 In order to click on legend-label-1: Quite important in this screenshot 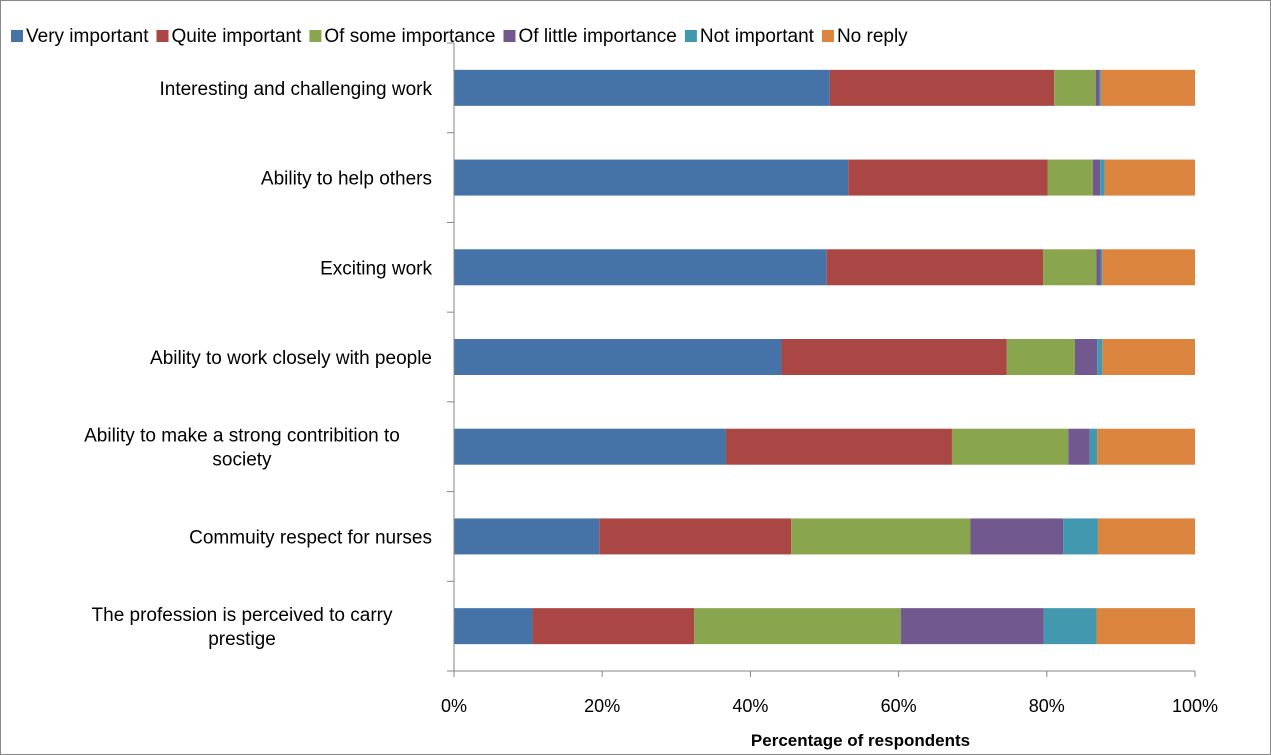, I will do `click(237, 36)`.